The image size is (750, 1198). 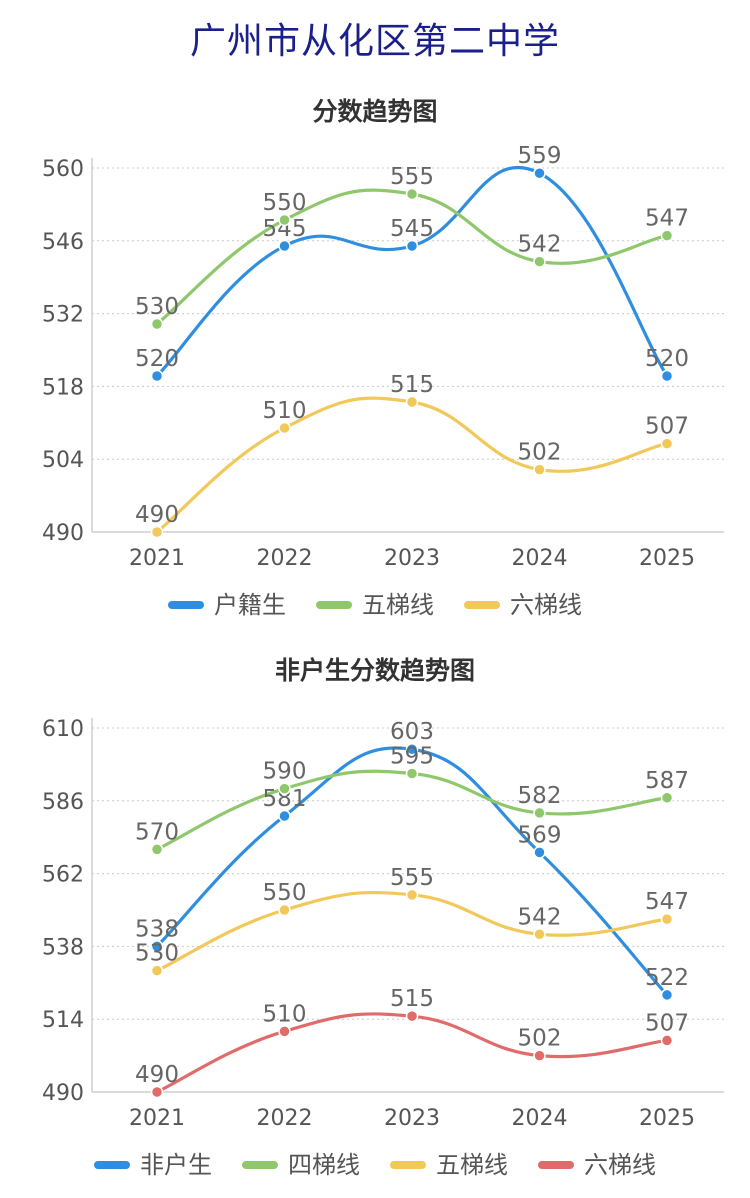 What do you see at coordinates (63, 315) in the screenshot?
I see `y-tick-label: 532` at bounding box center [63, 315].